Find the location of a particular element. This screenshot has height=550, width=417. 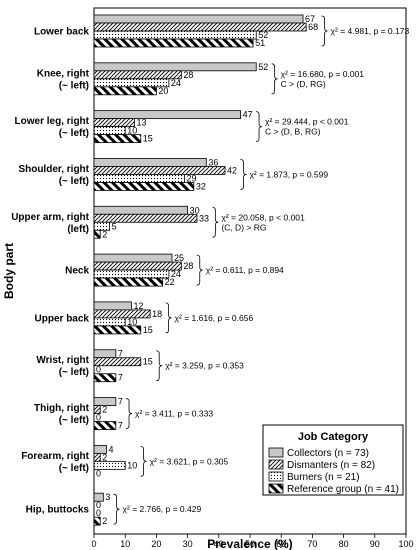

x-tick-label: 10 is located at coordinates (125, 544).